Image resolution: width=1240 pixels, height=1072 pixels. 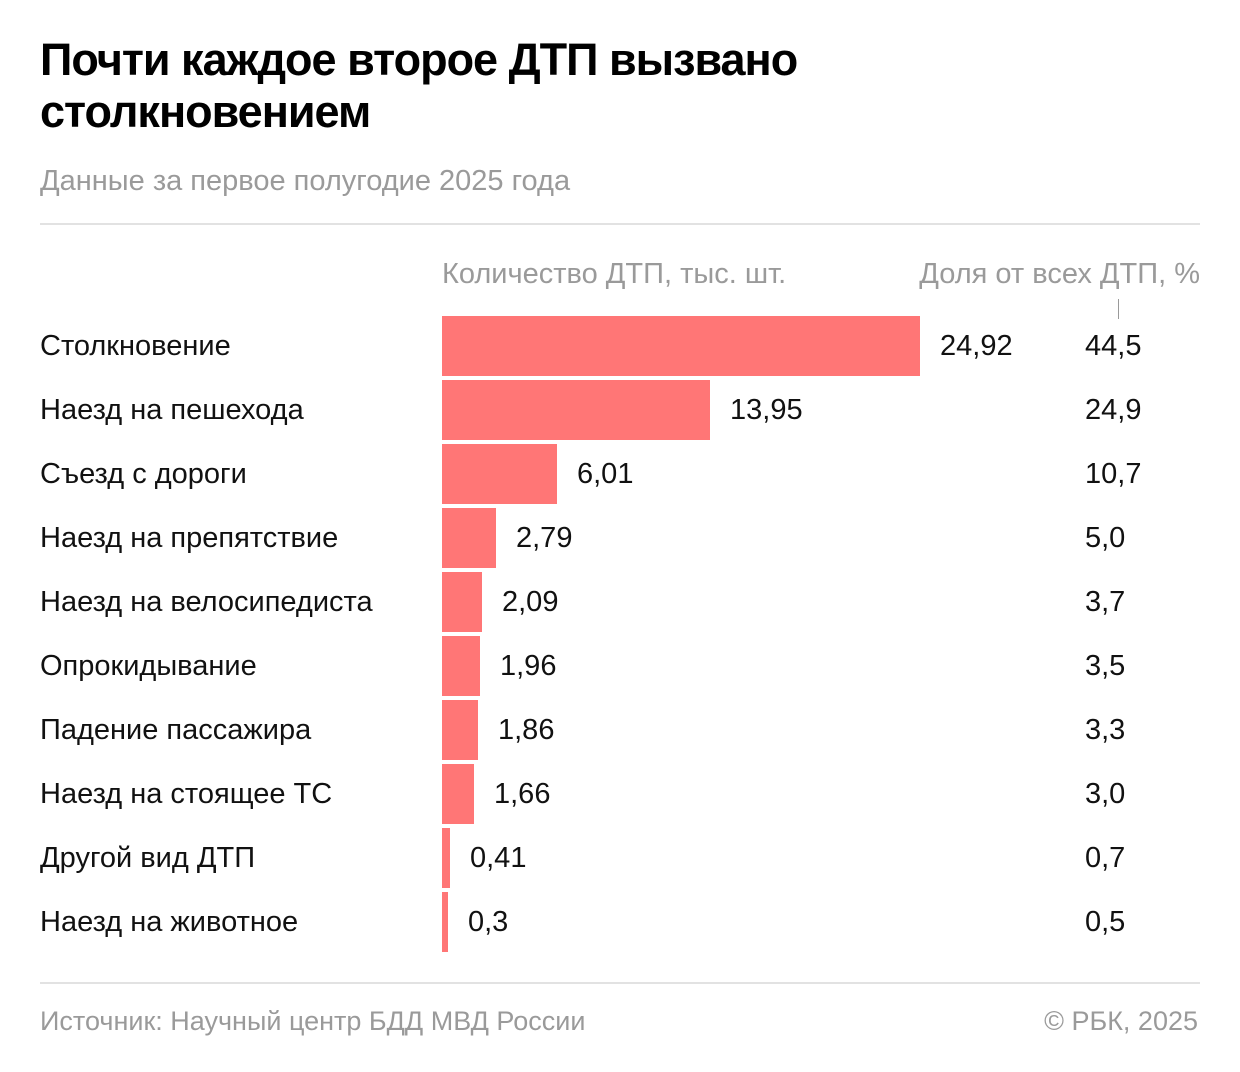 What do you see at coordinates (766, 410) in the screenshot?
I see `bar-value-label: 13,95` at bounding box center [766, 410].